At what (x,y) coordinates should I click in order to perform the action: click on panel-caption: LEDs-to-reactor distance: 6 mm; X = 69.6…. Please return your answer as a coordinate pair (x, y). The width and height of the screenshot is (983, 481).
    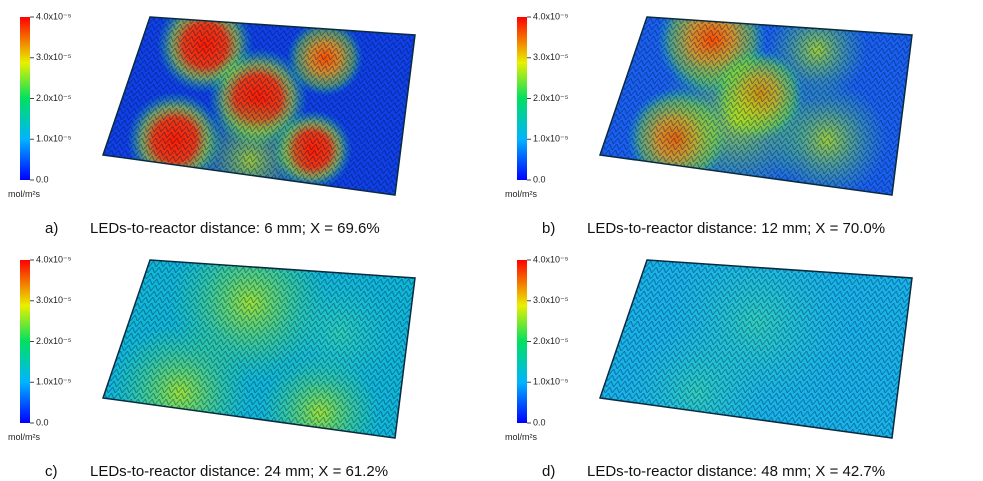
    Looking at the image, I should click on (235, 228).